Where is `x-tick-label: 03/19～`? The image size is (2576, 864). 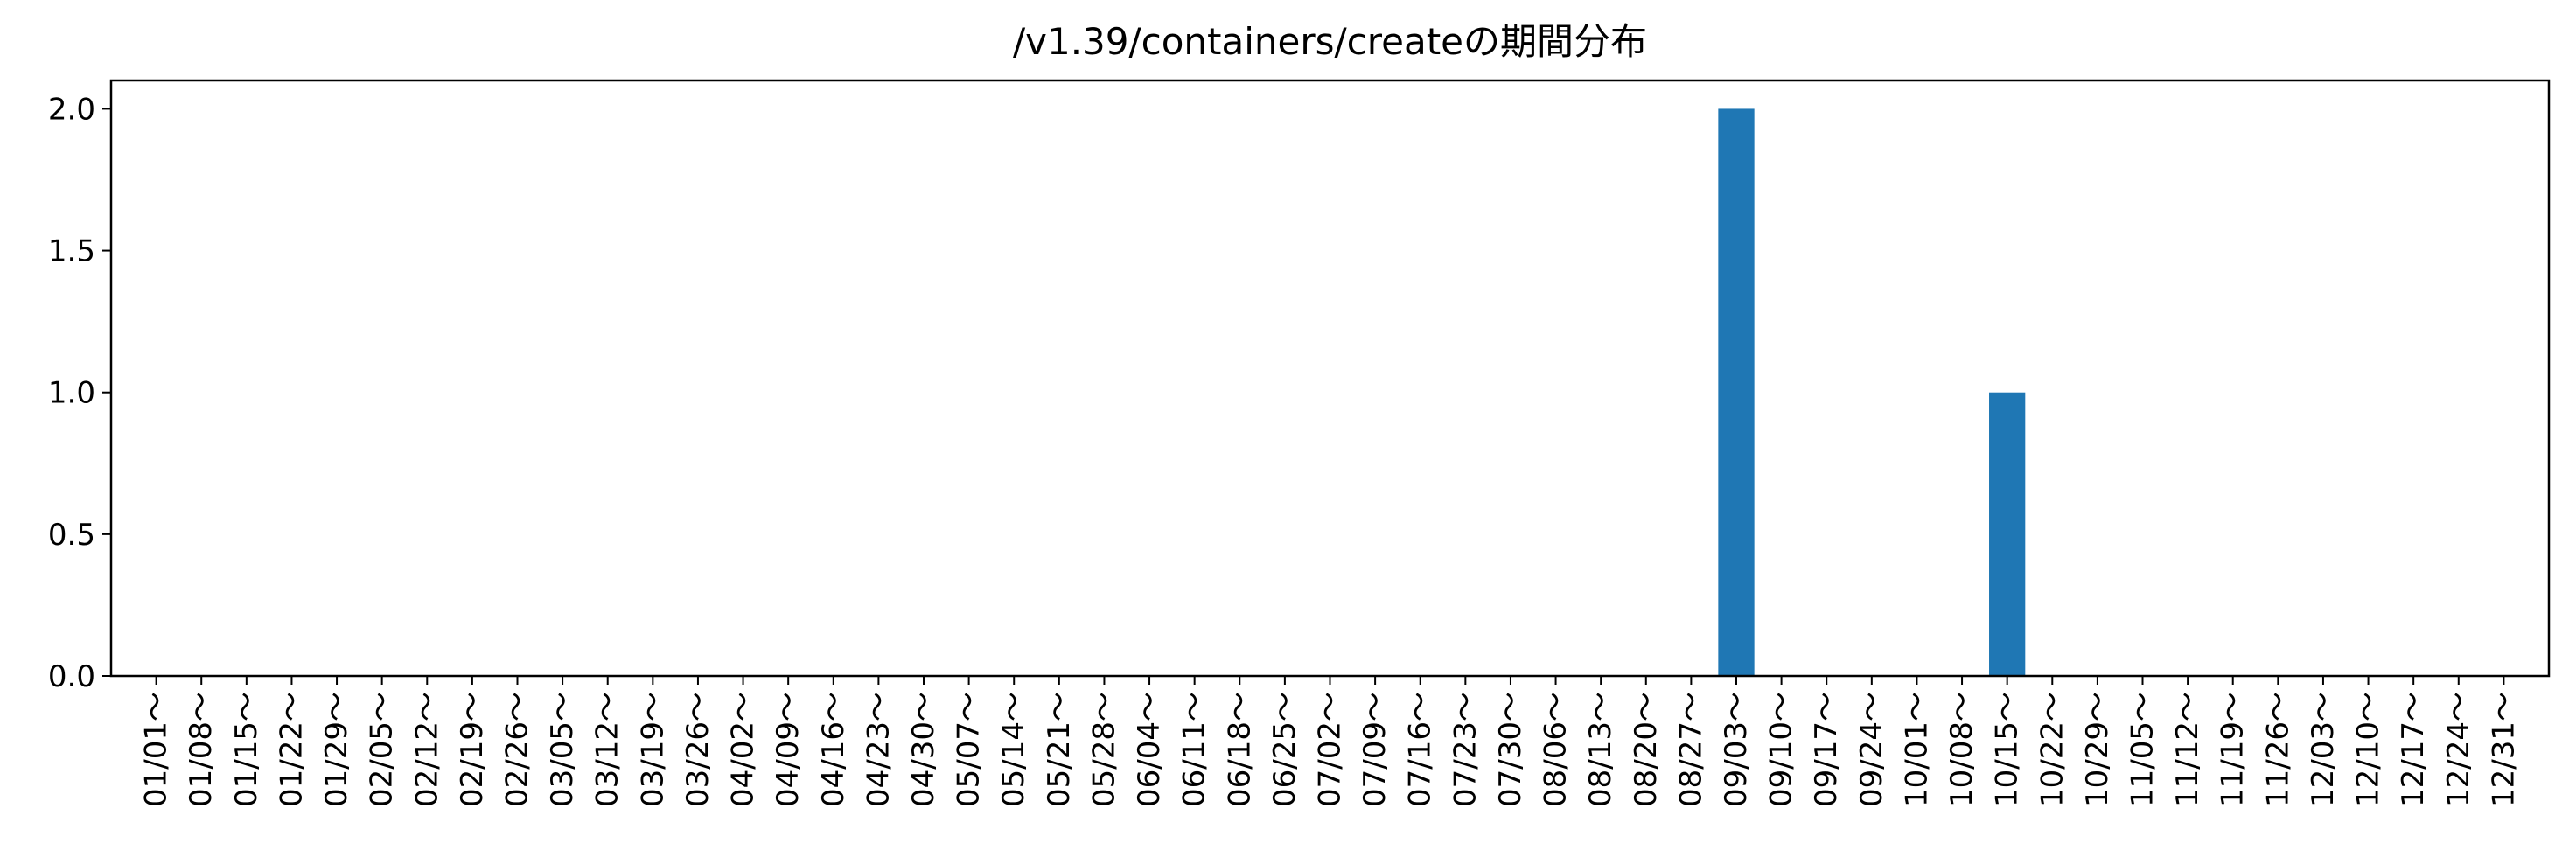
x-tick-label: 03/19～ is located at coordinates (652, 750).